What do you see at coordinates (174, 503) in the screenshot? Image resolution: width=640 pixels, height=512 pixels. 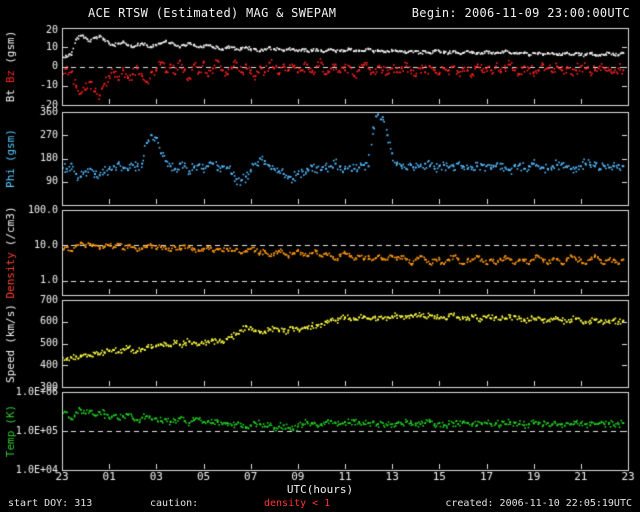 I see `footer-caution-label: caution:` at bounding box center [174, 503].